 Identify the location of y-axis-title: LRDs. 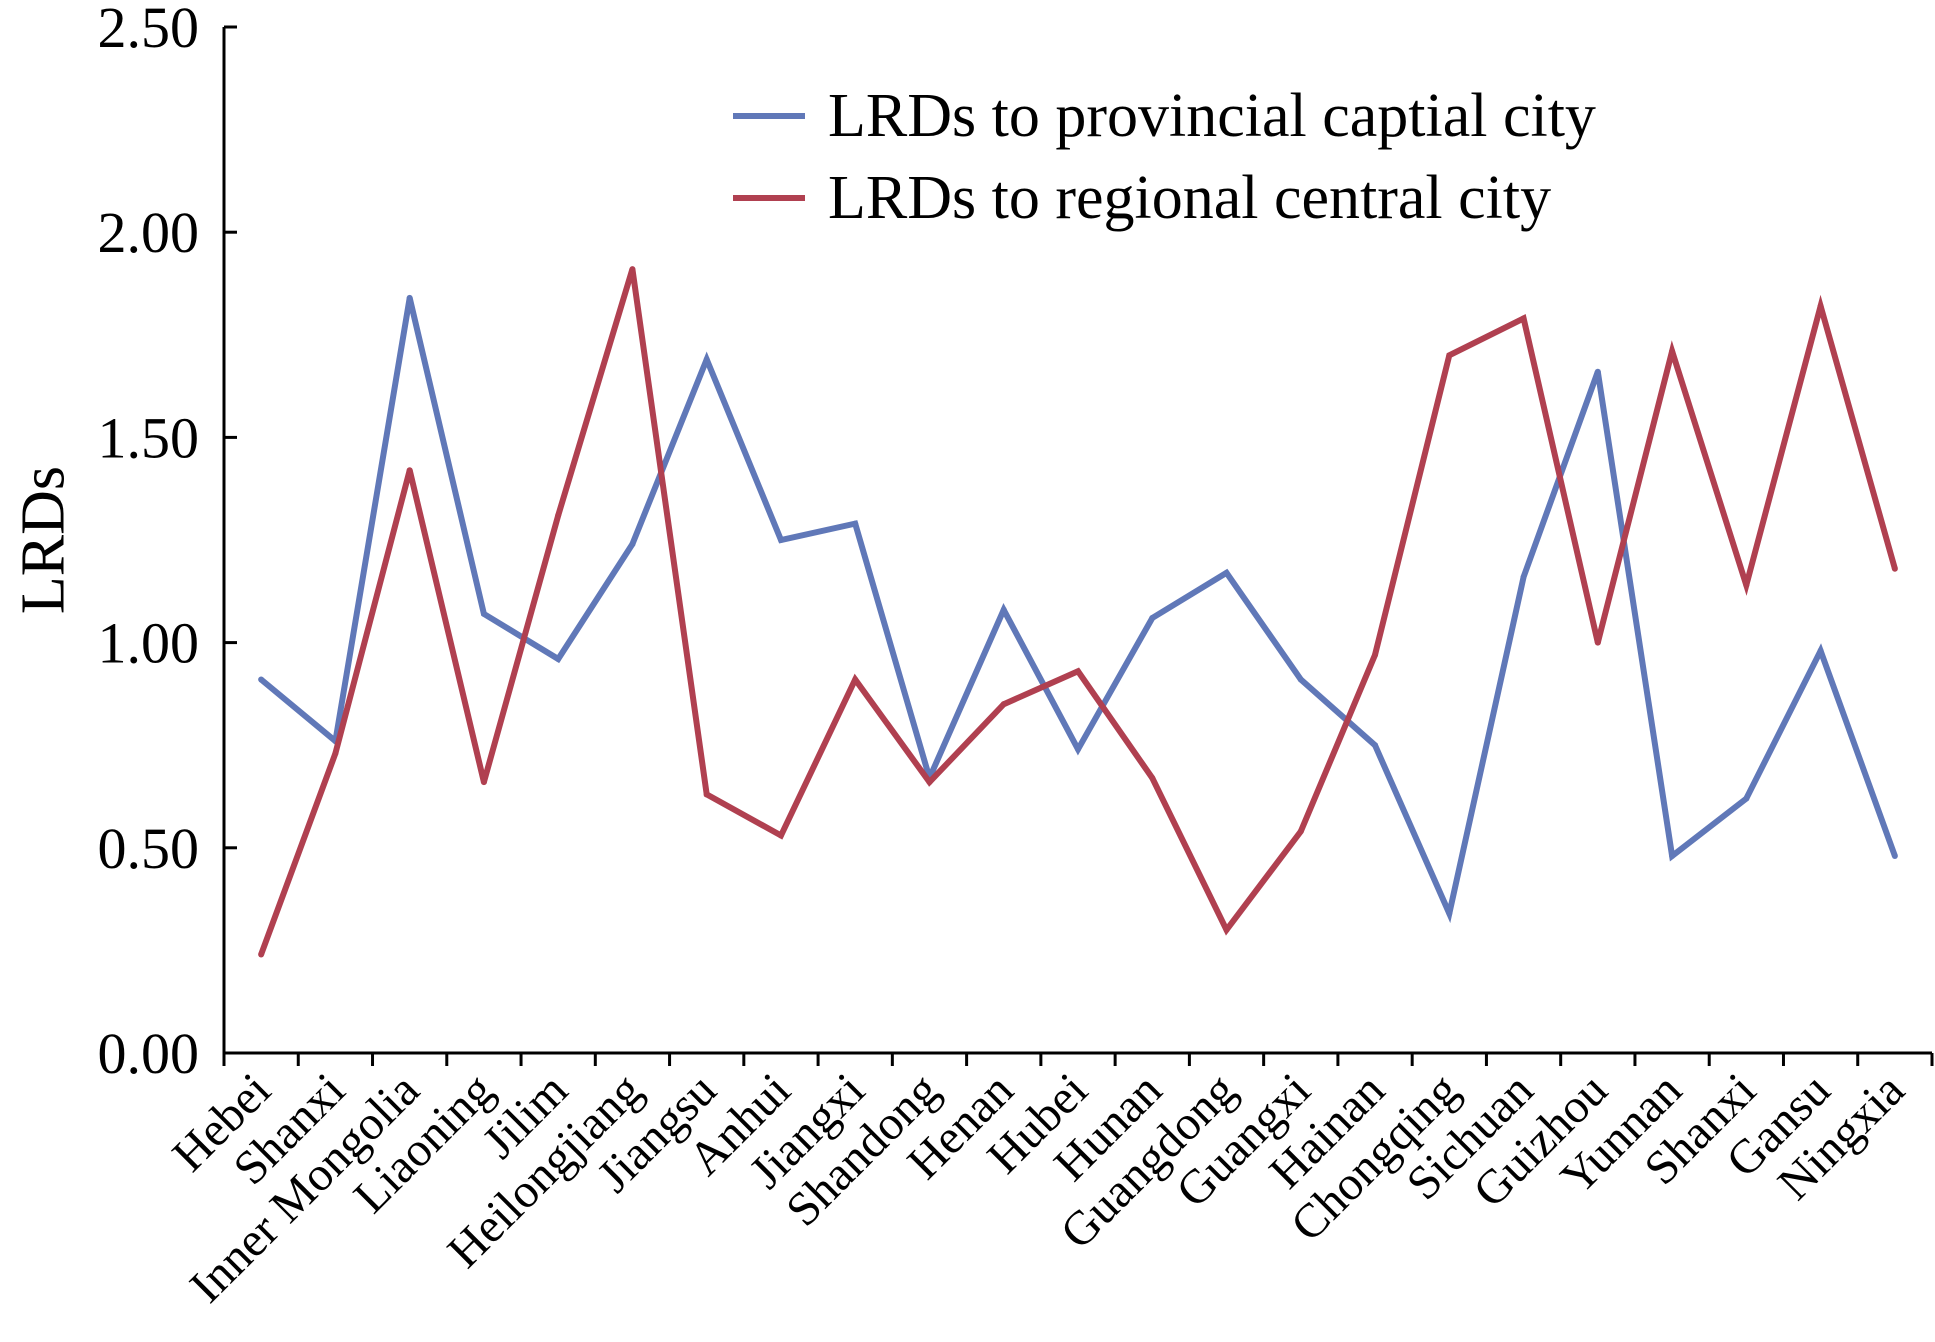
(44, 540).